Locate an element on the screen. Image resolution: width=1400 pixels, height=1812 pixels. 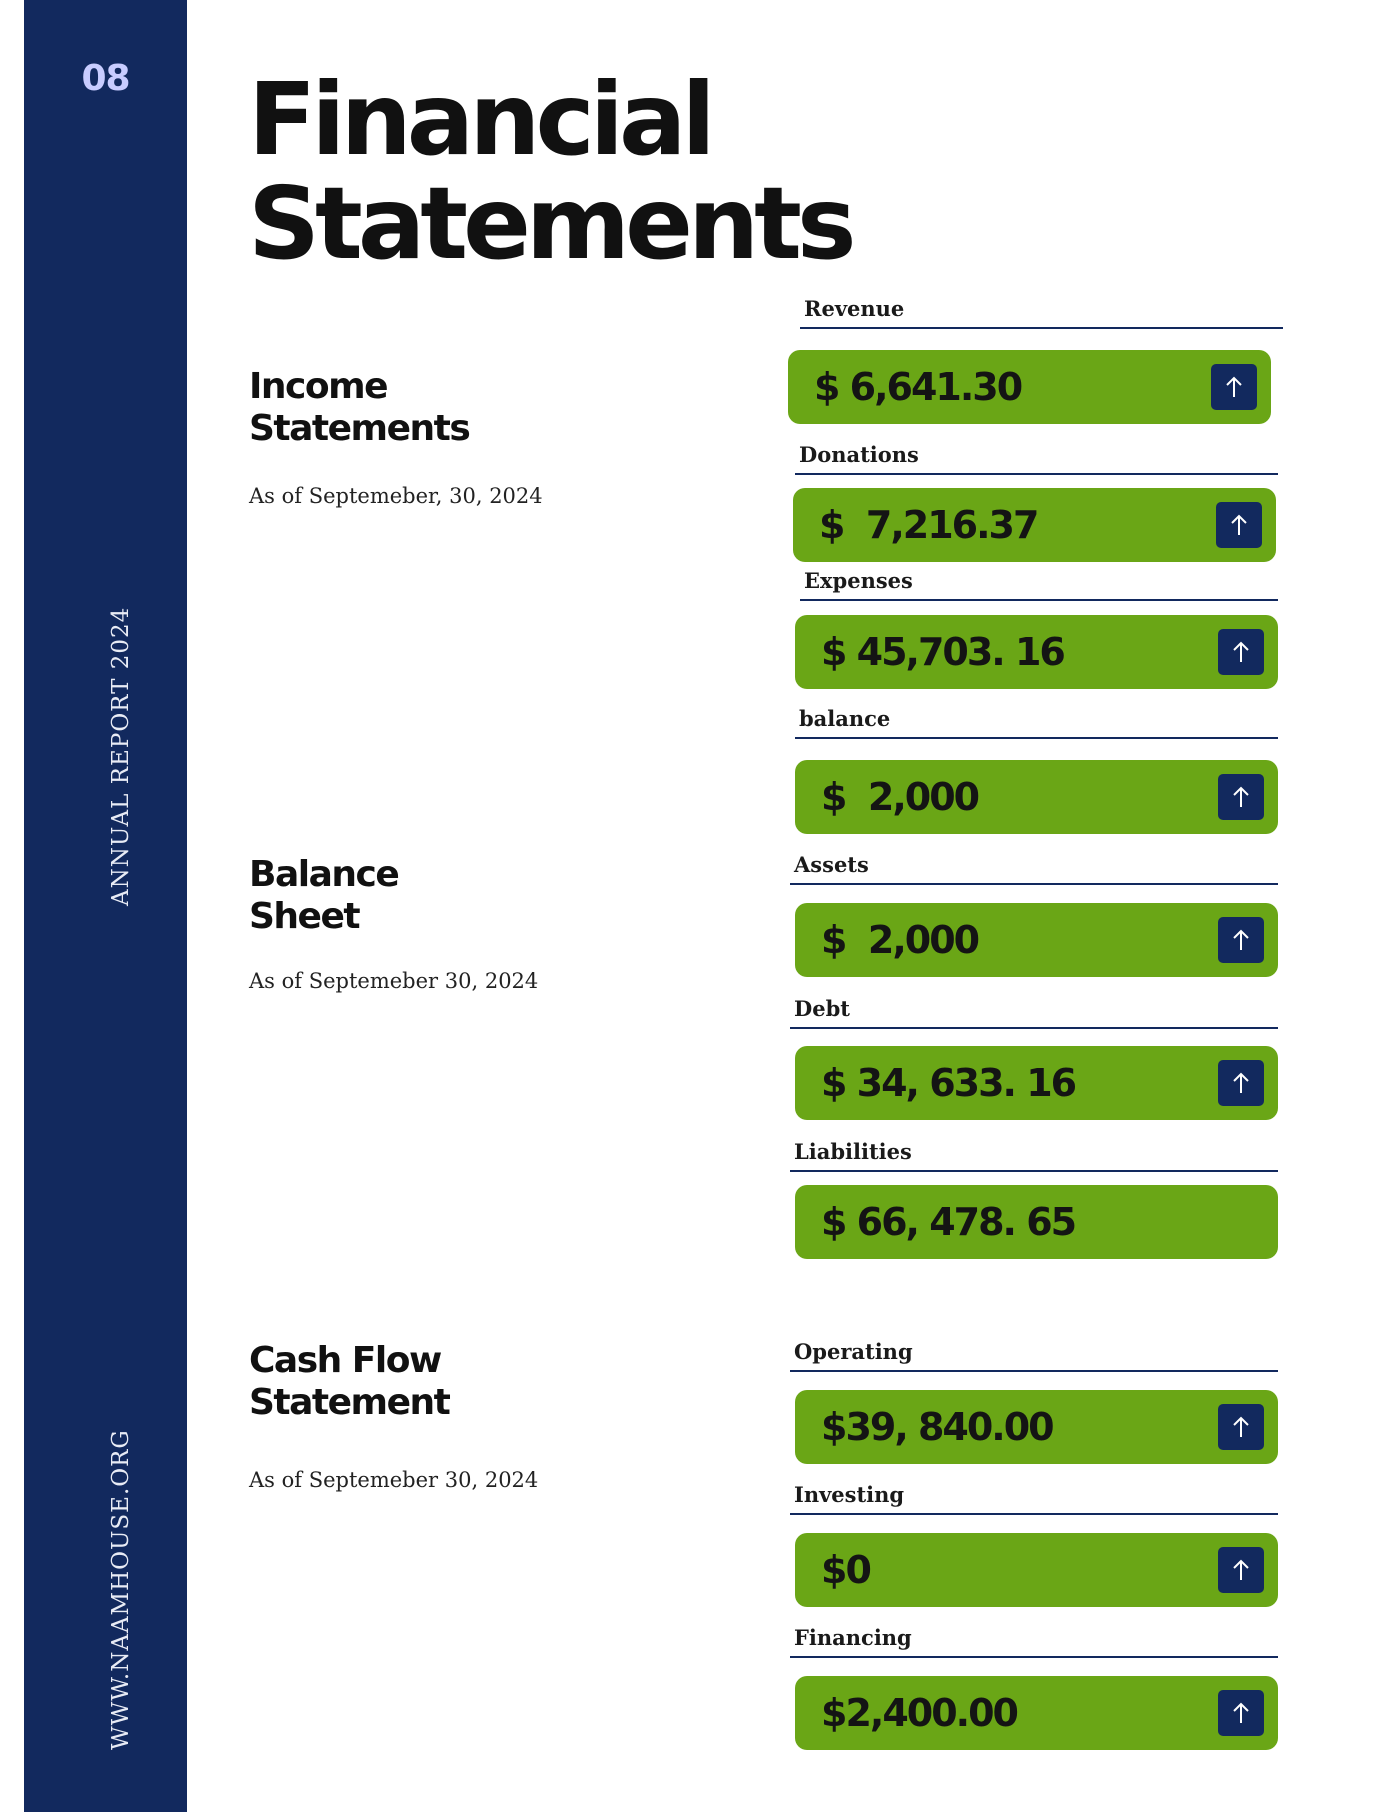
debt-card: $ 34, 633. 16 is located at coordinates (1036, 1083).